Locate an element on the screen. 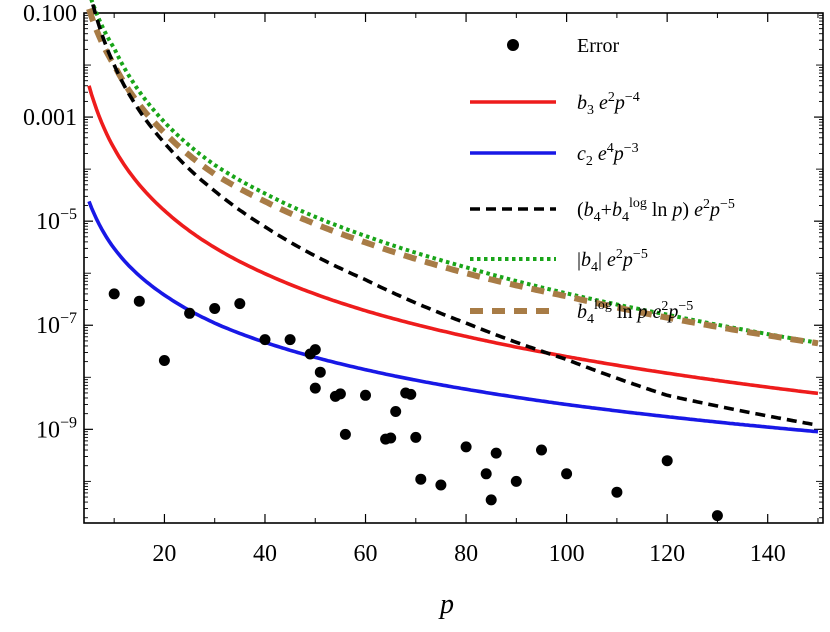 The width and height of the screenshot is (830, 632). x-tick-label: 20 is located at coordinates (164, 554).